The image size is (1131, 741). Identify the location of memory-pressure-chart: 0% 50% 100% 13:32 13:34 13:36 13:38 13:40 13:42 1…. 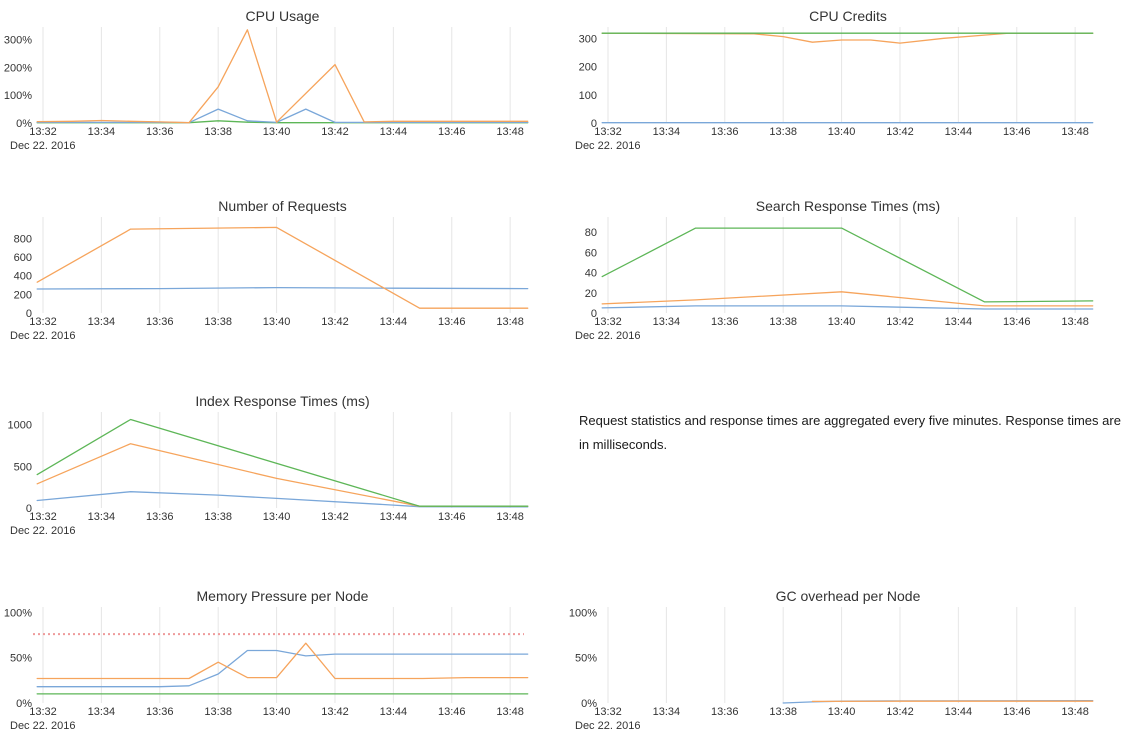
(266, 669).